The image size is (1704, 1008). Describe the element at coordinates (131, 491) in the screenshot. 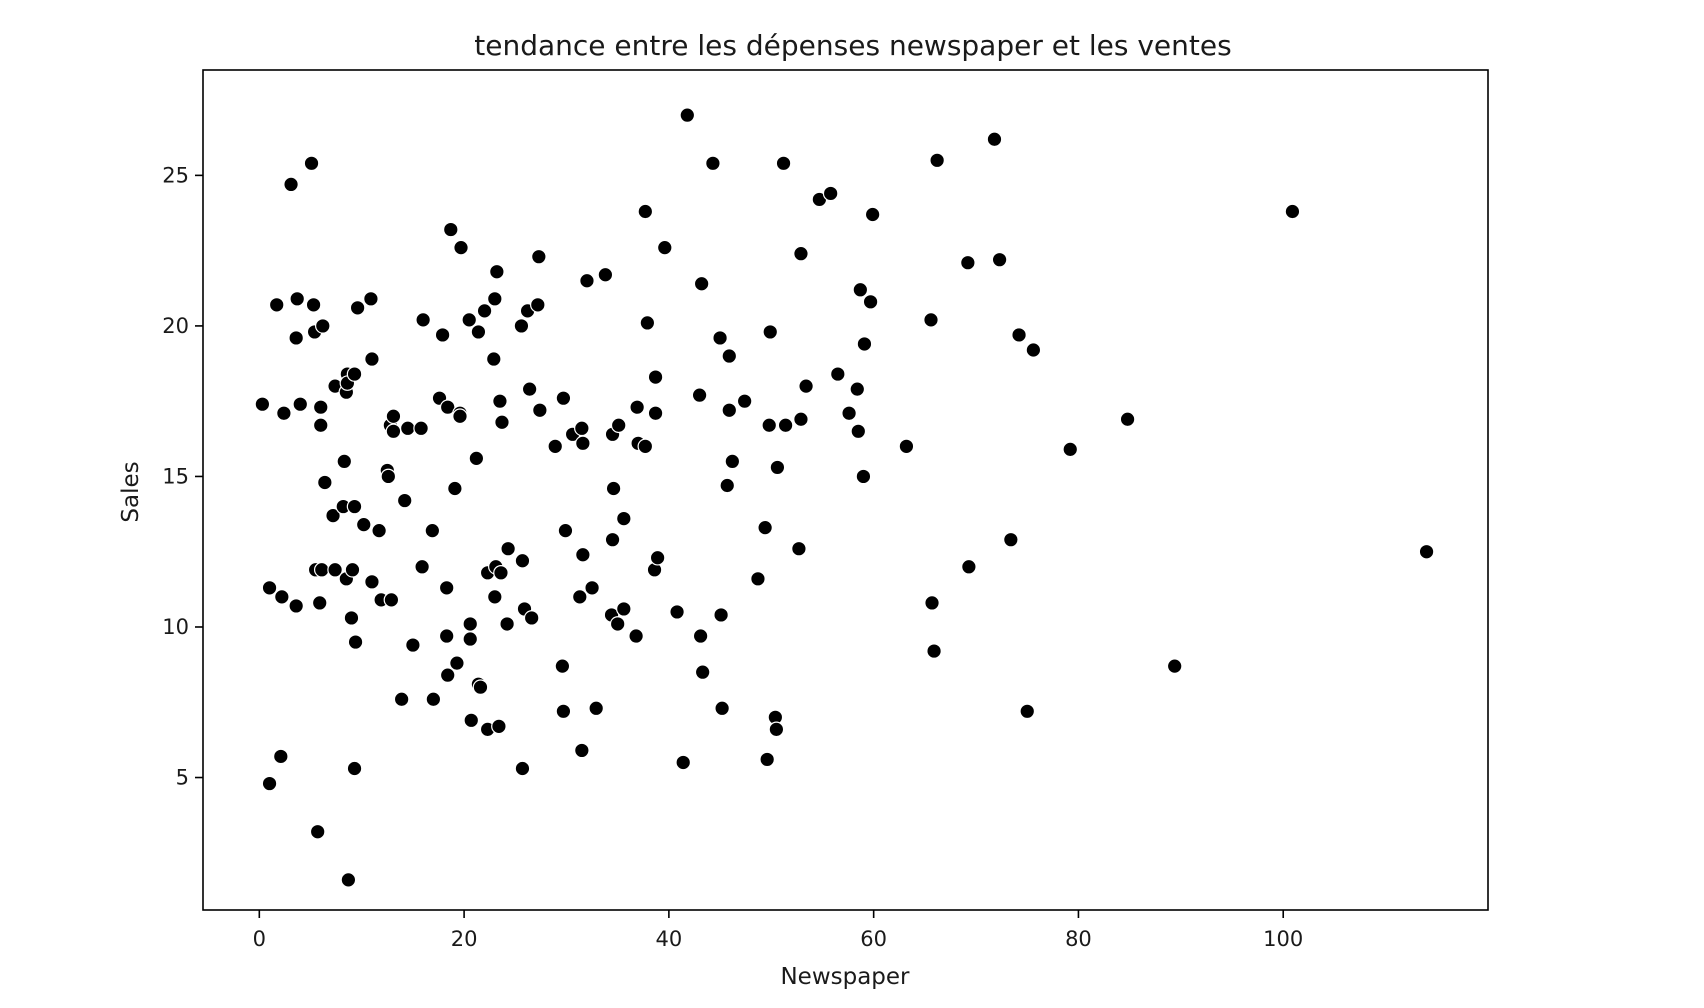

I see `y-axis-label: Sales` at that location.